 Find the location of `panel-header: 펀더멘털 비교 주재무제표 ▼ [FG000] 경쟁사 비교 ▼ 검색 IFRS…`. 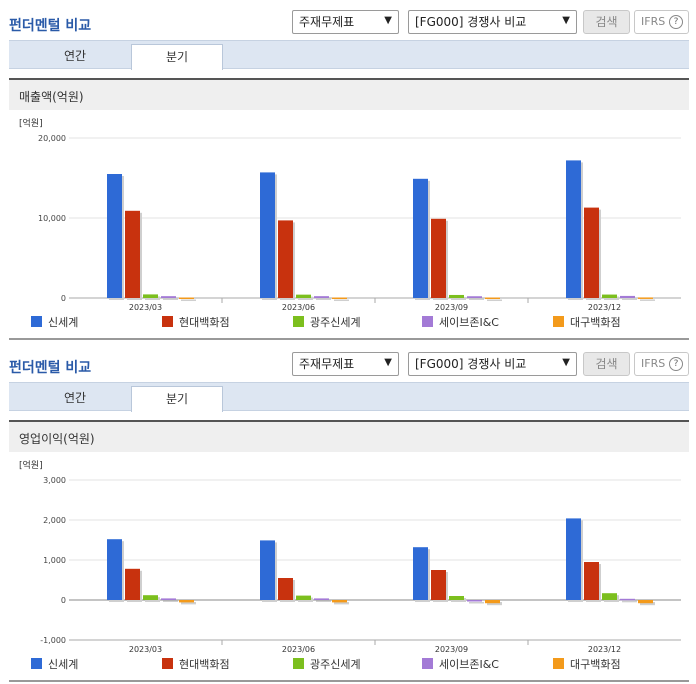

panel-header: 펀더멘털 비교 주재무제표 ▼ [FG000] 경쟁사 비교 ▼ 검색 IFRS… is located at coordinates (349, 22).